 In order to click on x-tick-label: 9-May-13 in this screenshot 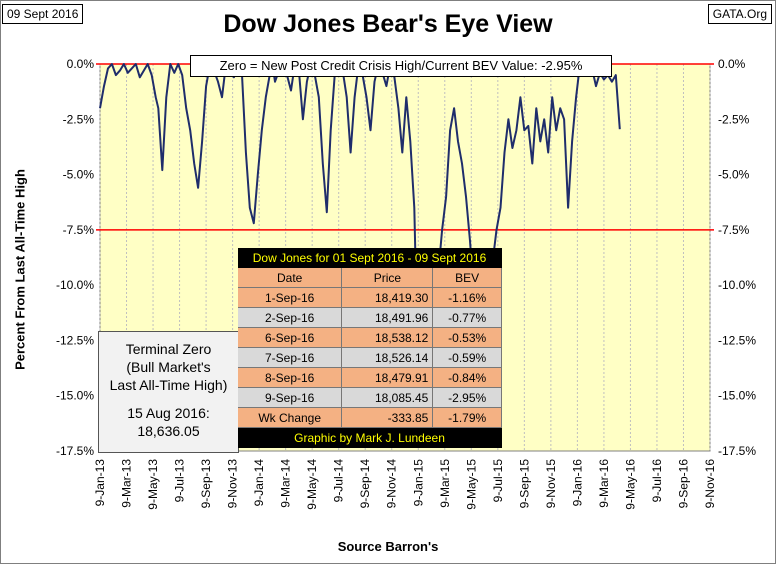, I will do `click(153, 484)`.